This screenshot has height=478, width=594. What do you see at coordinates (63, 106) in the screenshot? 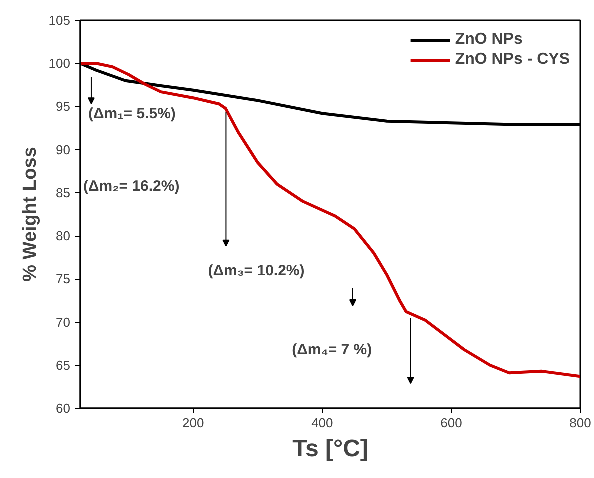
I see `y-tick-label: 95` at bounding box center [63, 106].